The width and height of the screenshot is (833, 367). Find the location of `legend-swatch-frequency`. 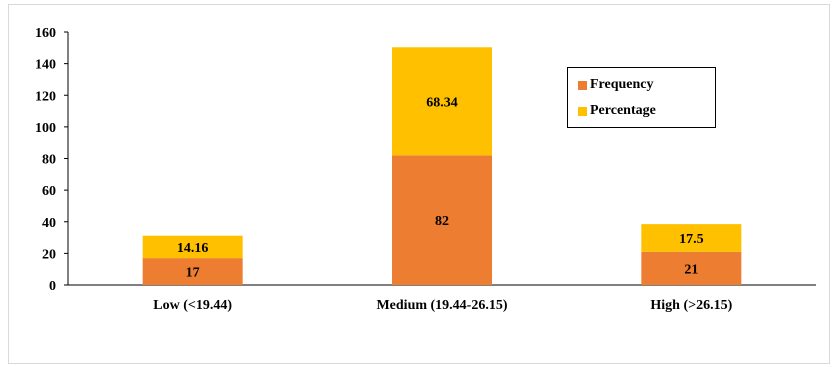

legend-swatch-frequency is located at coordinates (582, 85).